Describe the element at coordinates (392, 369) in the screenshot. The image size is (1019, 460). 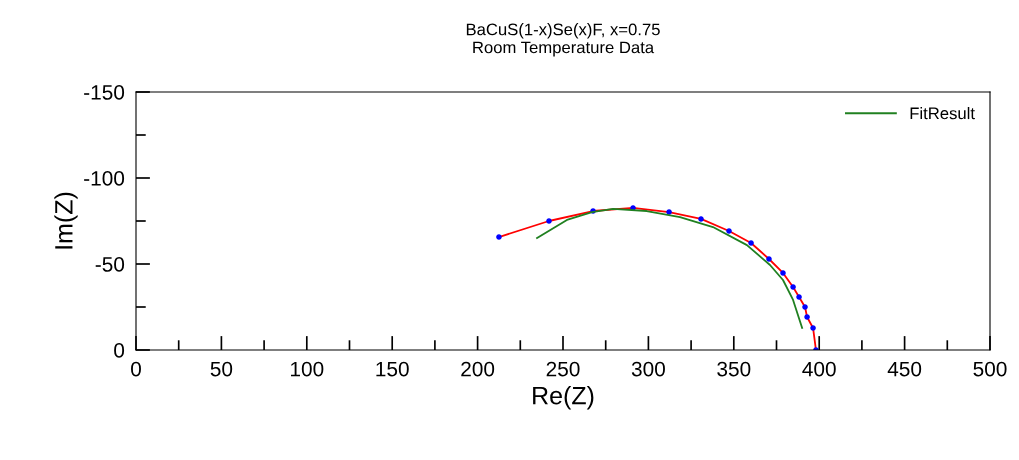
I see `x-tick-label: 150` at that location.